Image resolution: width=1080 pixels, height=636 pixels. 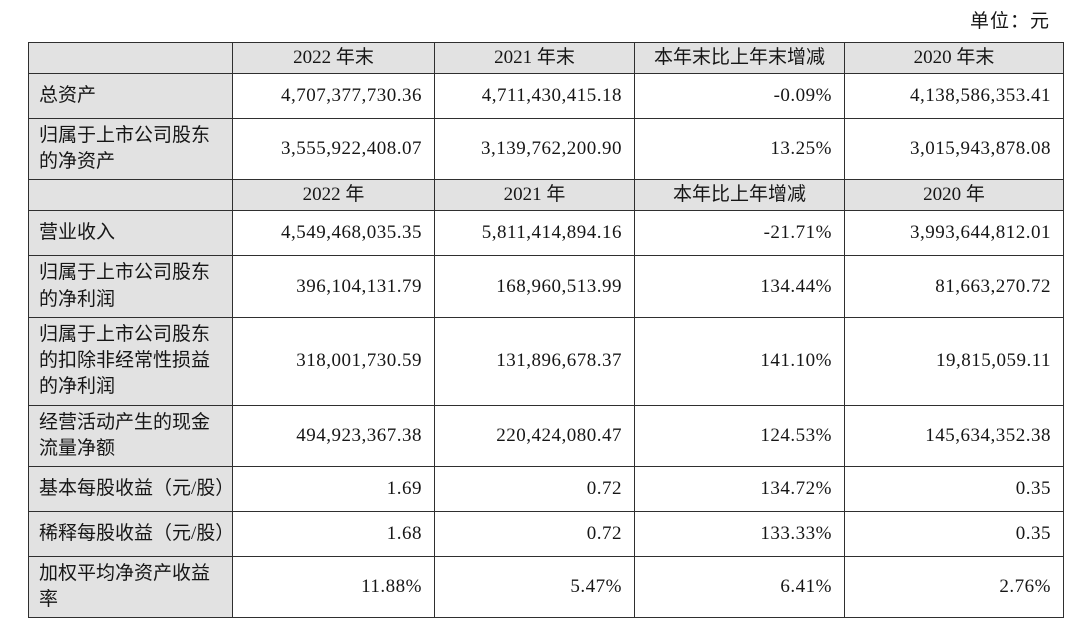 What do you see at coordinates (130, 435) in the screenshot?
I see `row-label: 经营活动产生的现金流量净额` at bounding box center [130, 435].